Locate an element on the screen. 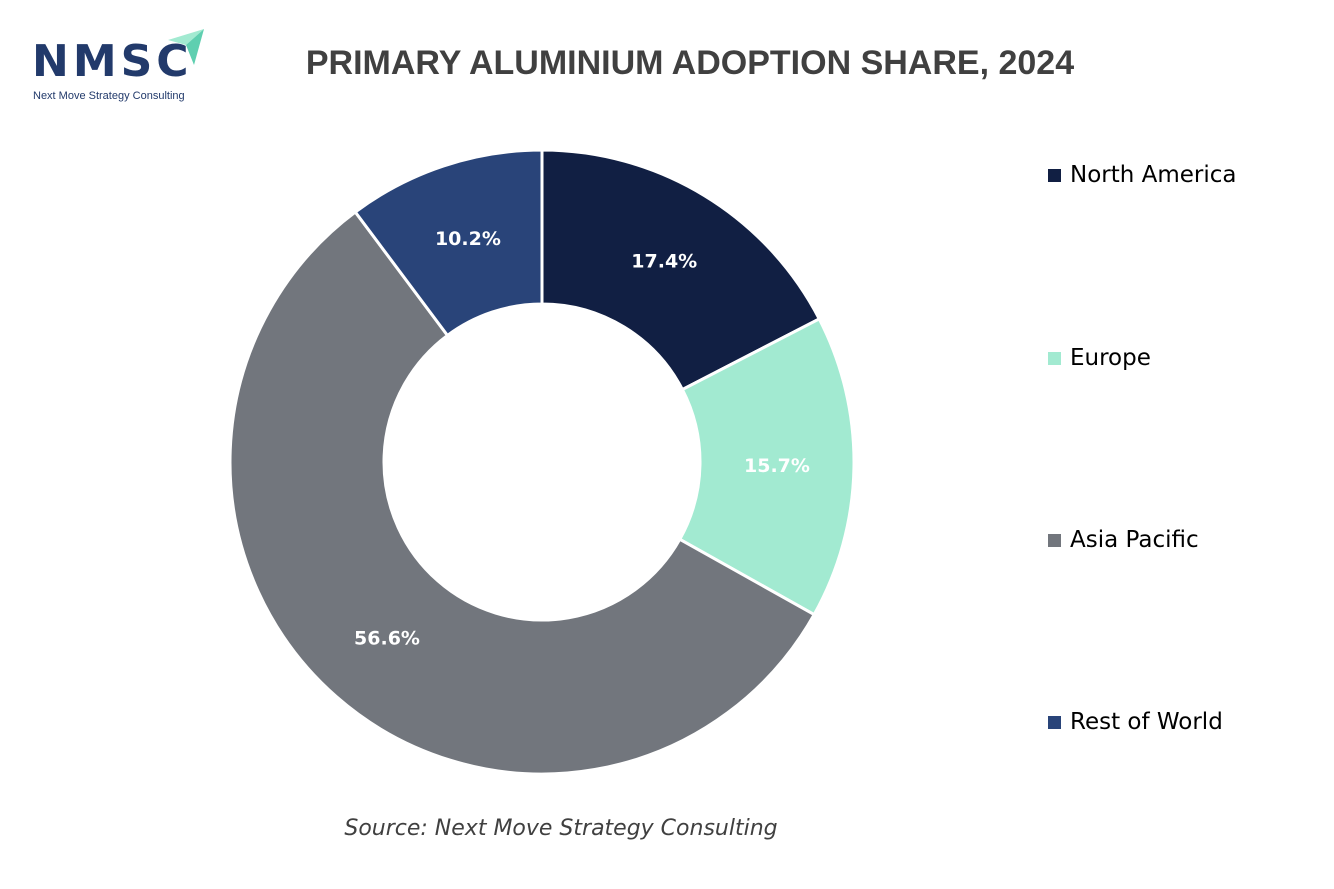 This screenshot has width=1334, height=889. legend-label: North America is located at coordinates (1153, 175).